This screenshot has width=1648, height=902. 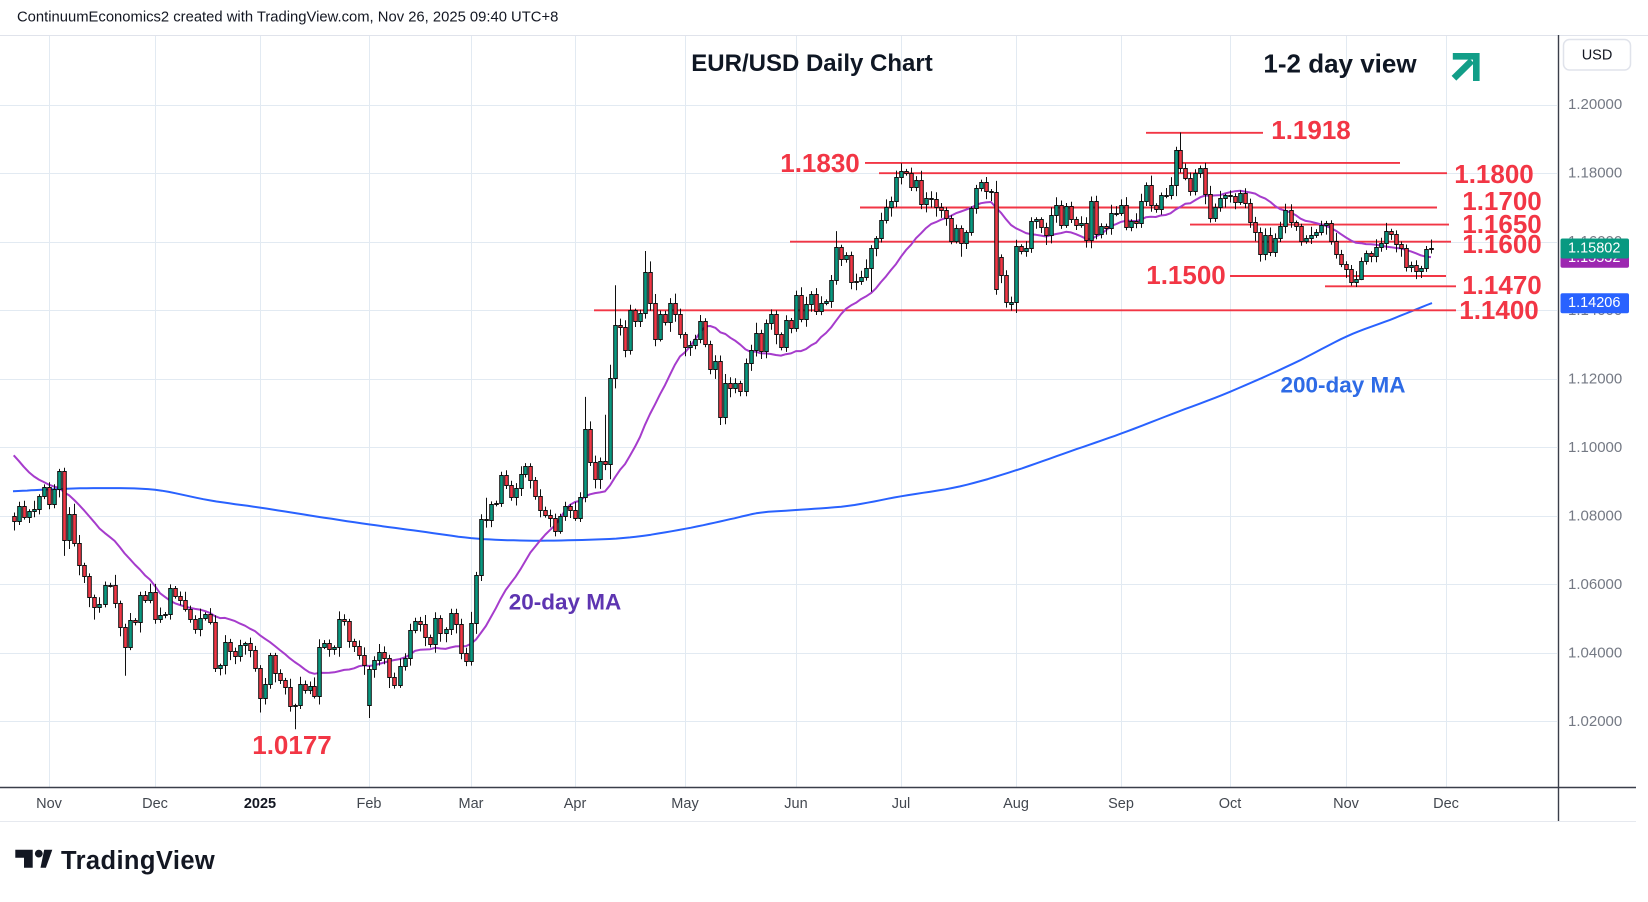 I want to click on svg-text: 1.04000, so click(x=1595, y=652).